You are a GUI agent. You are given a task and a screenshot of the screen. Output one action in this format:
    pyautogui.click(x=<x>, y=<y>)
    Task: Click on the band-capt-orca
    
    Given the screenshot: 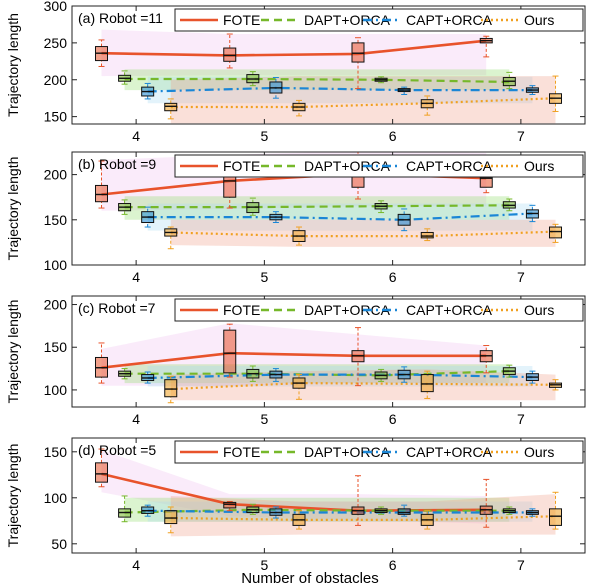 What is the action you would take?
    pyautogui.click(x=340, y=217)
    